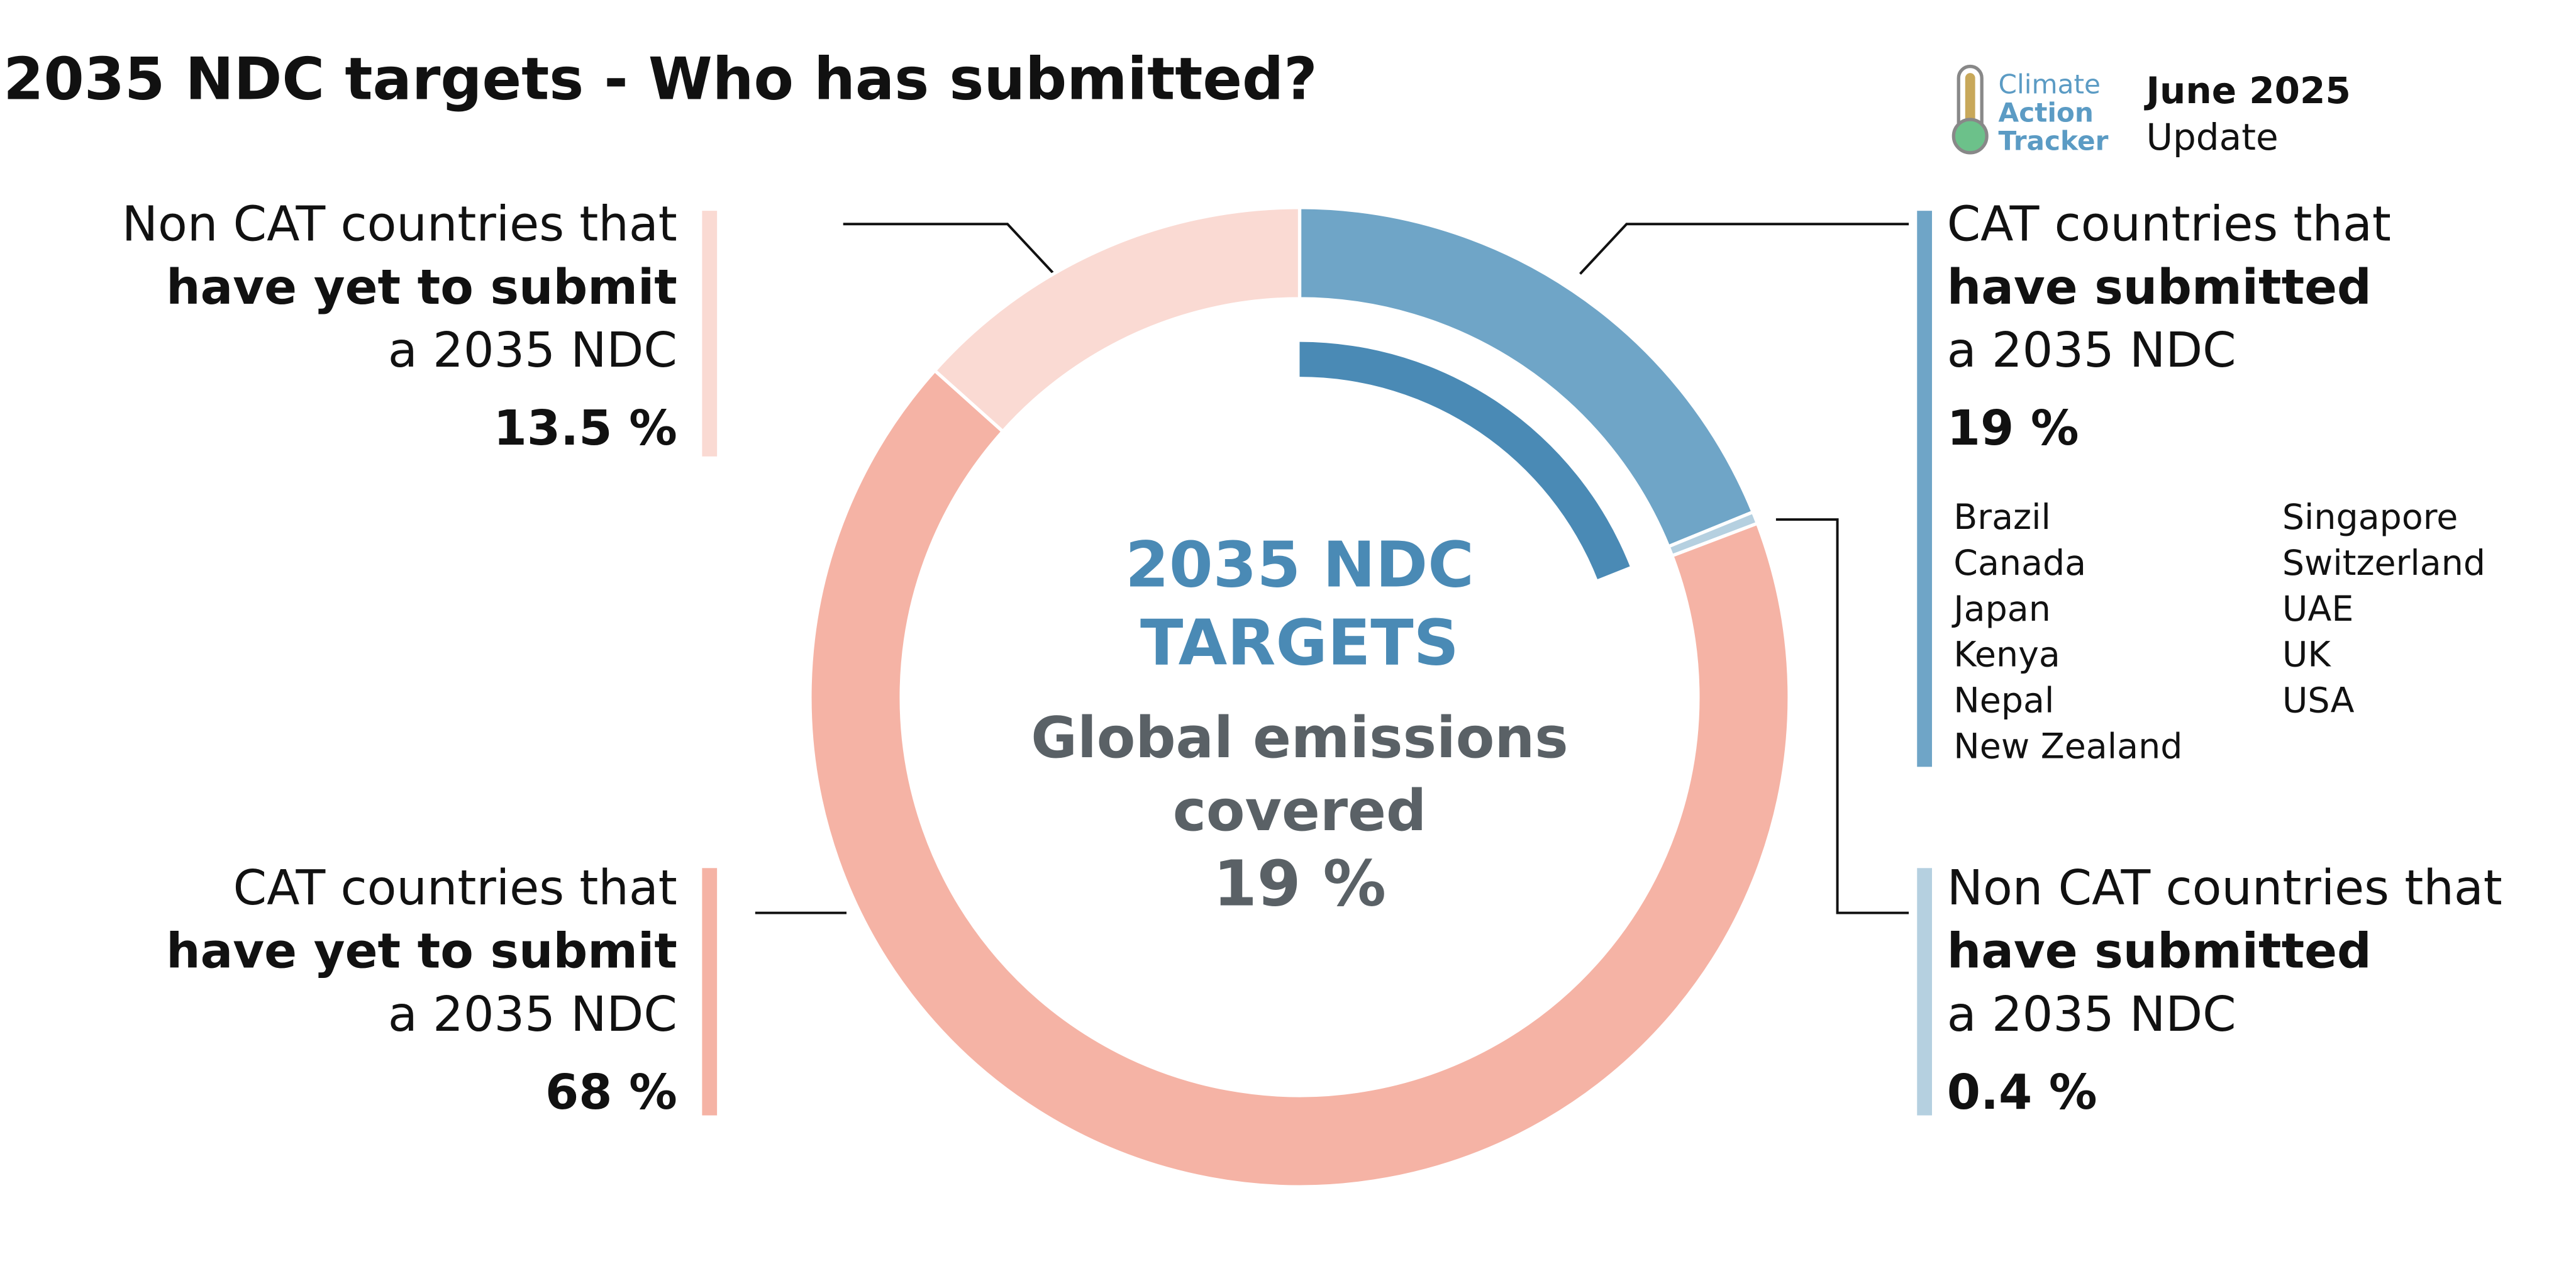 This screenshot has height=1288, width=2576. Describe the element at coordinates (1970, 109) in the screenshot. I see `logo-icon` at that location.